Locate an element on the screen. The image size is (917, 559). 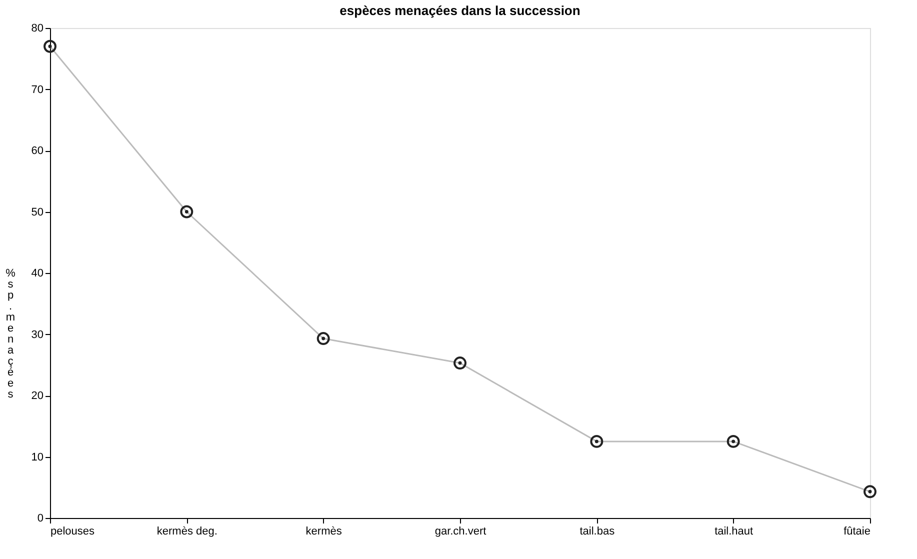
y-tick-label: 60 is located at coordinates (37, 151).